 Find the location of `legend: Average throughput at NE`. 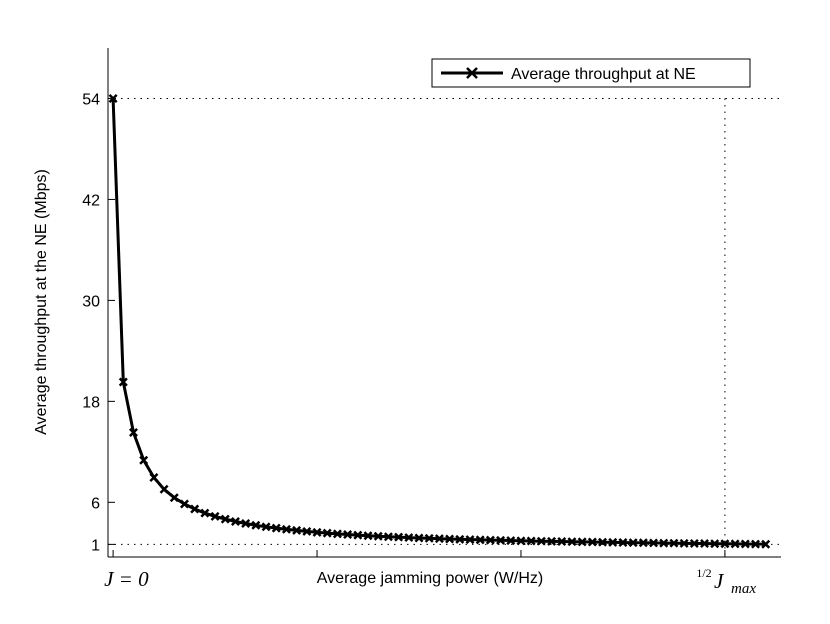

legend: Average throughput at NE is located at coordinates (591, 73).